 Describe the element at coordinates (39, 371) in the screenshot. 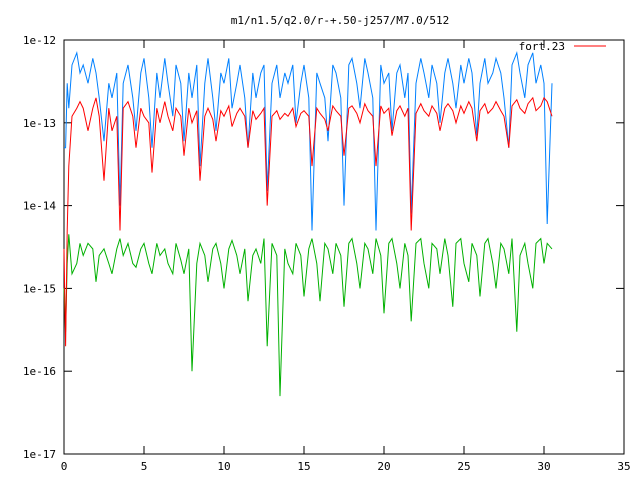

I see `y-tick-label: 1e-16` at that location.